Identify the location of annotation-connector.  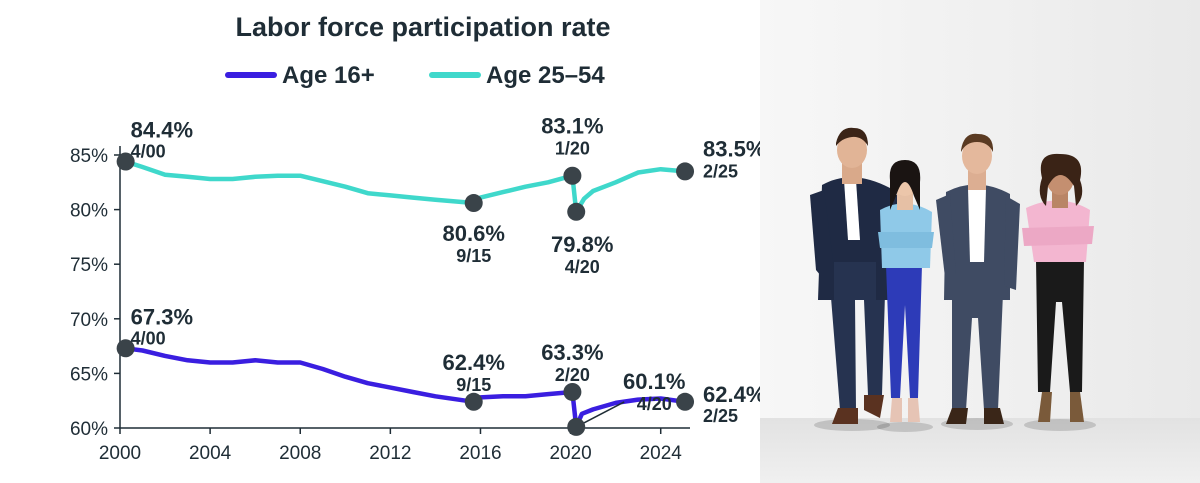
(600, 414).